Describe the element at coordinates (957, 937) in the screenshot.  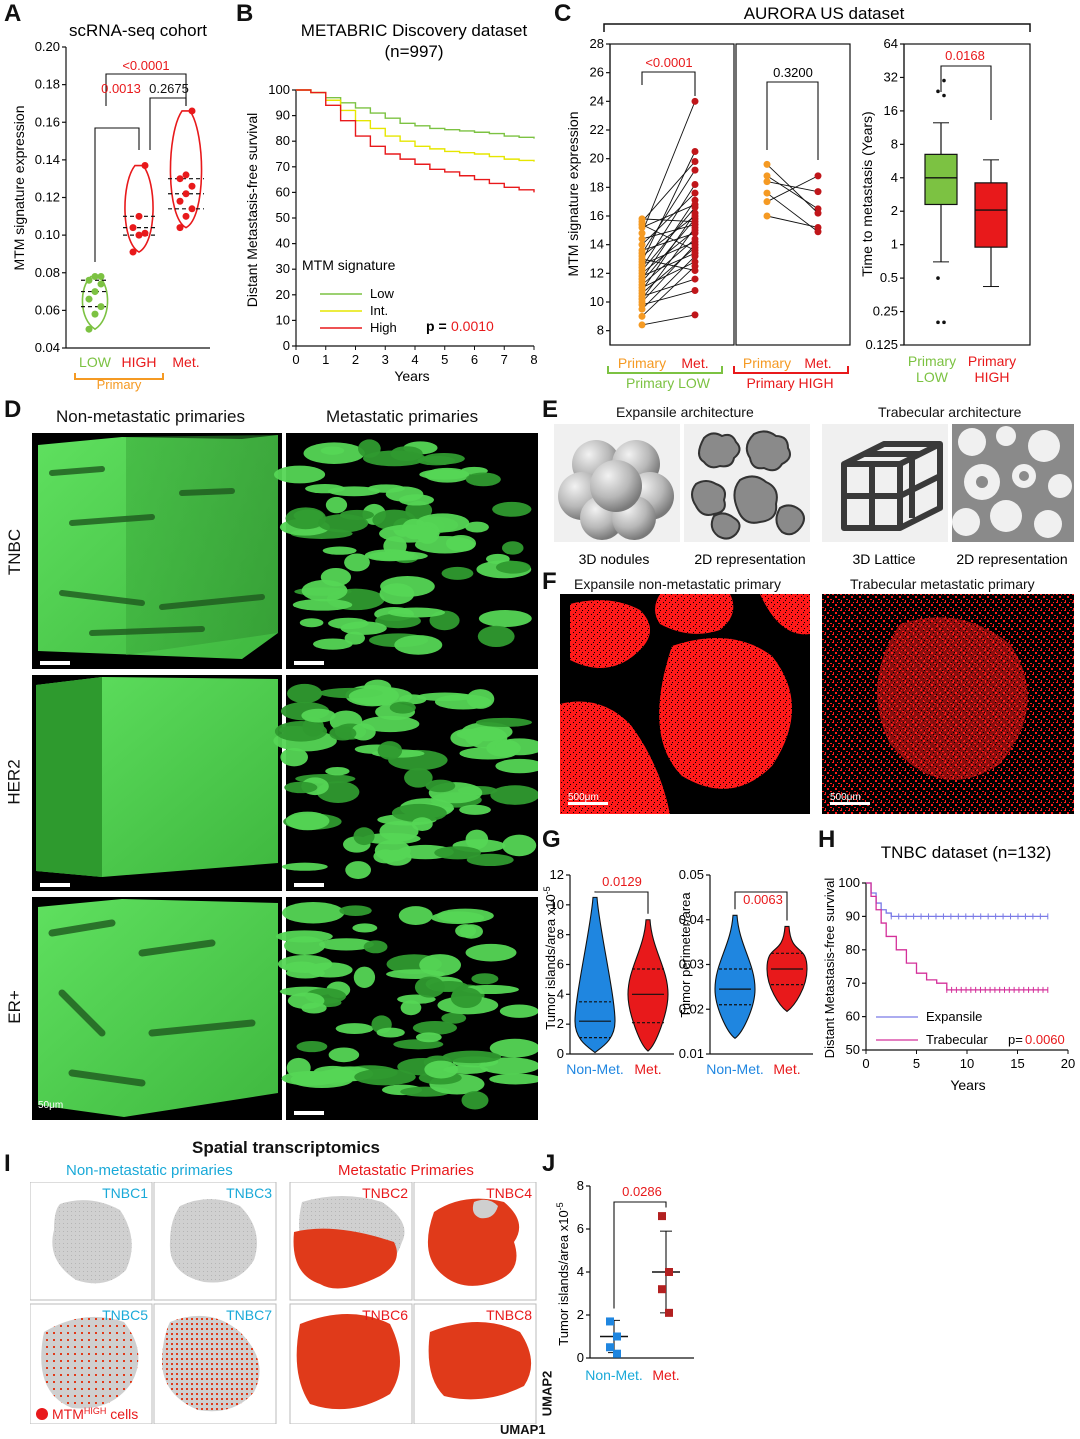
I see `chart-h-curves` at that location.